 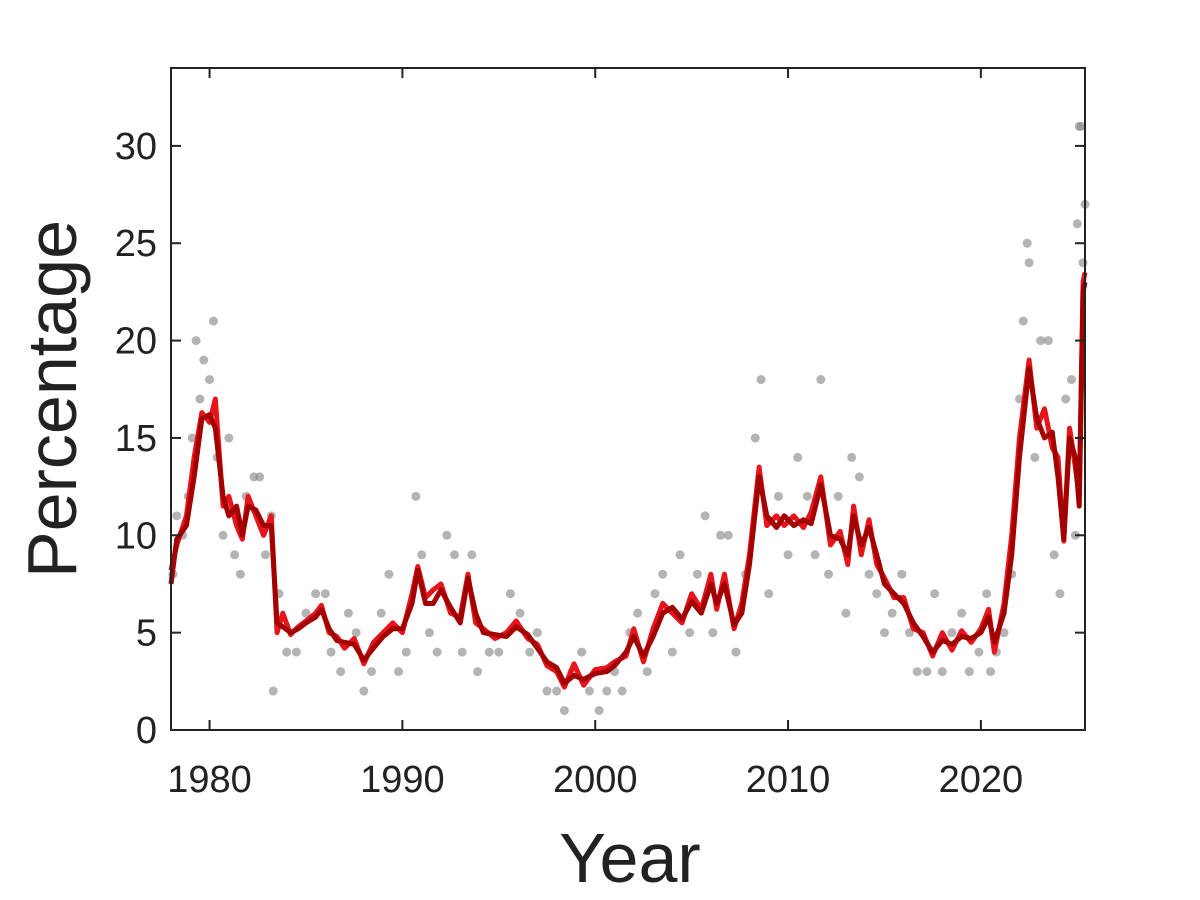 I want to click on x-tick-label: 1990, so click(x=402, y=780).